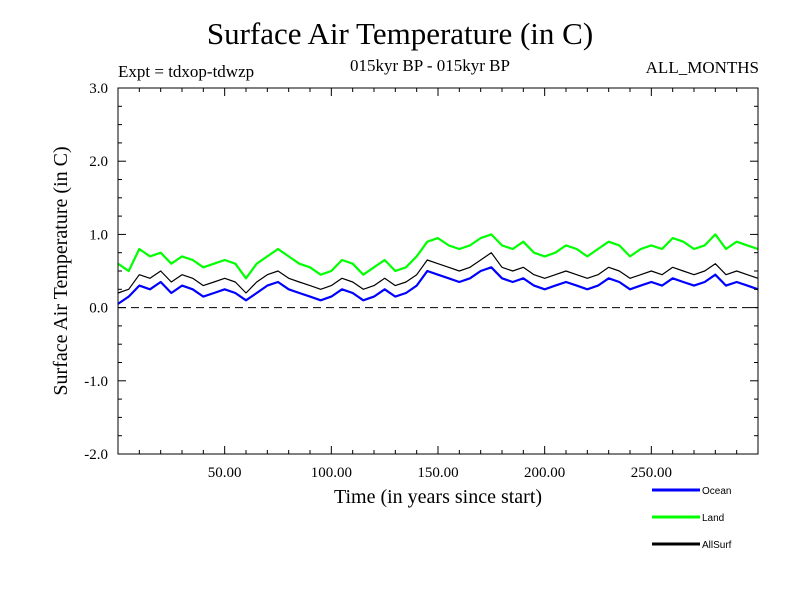 This screenshot has width=800, height=600. Describe the element at coordinates (430, 65) in the screenshot. I see `period-label: 015kyr BP - 015kyr BP` at that location.